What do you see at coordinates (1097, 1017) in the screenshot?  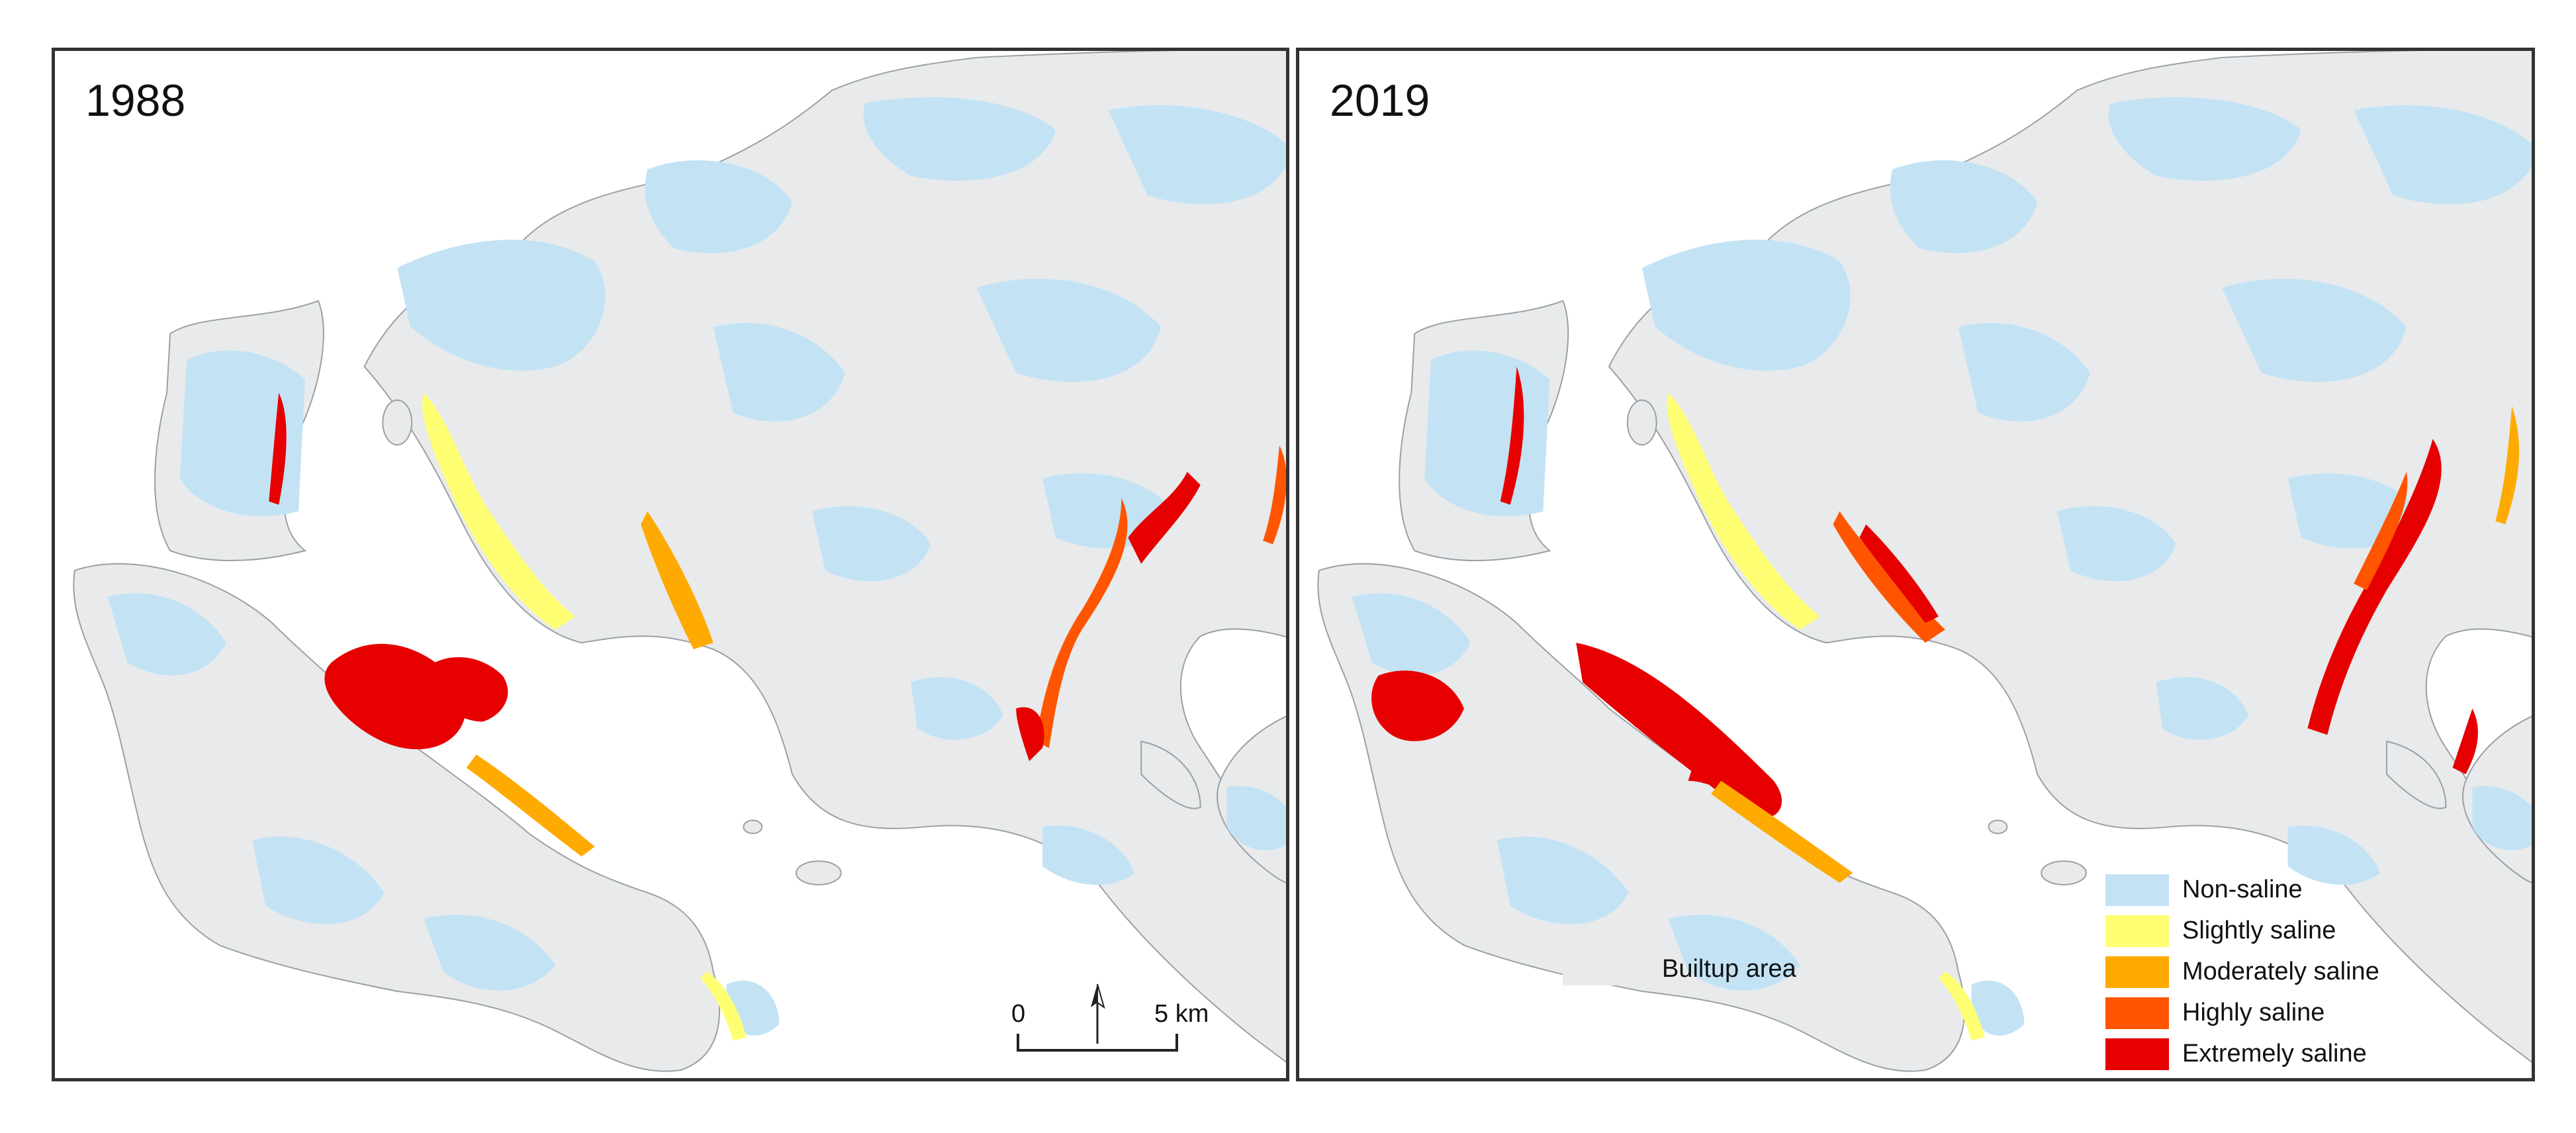 I see `scale-bar-graphic` at bounding box center [1097, 1017].